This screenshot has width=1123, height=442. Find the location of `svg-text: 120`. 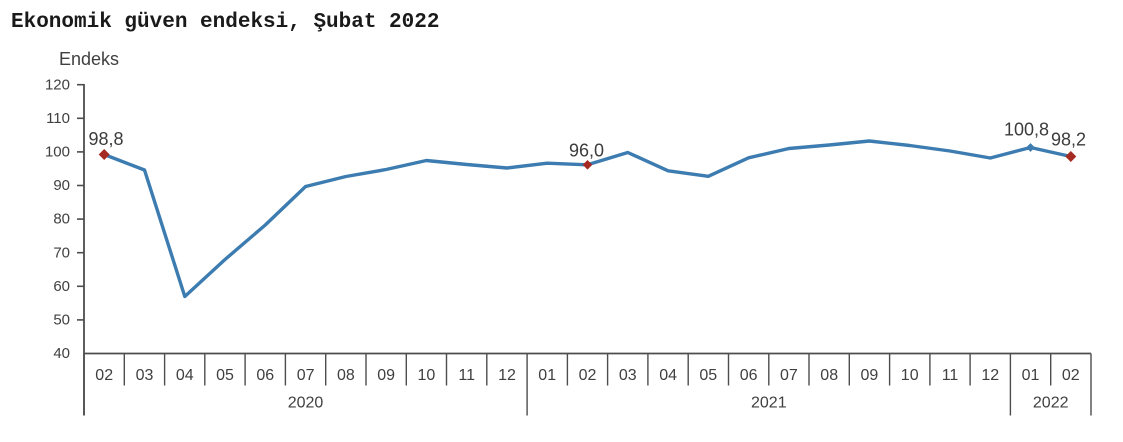

svg-text: 120 is located at coordinates (57, 84).